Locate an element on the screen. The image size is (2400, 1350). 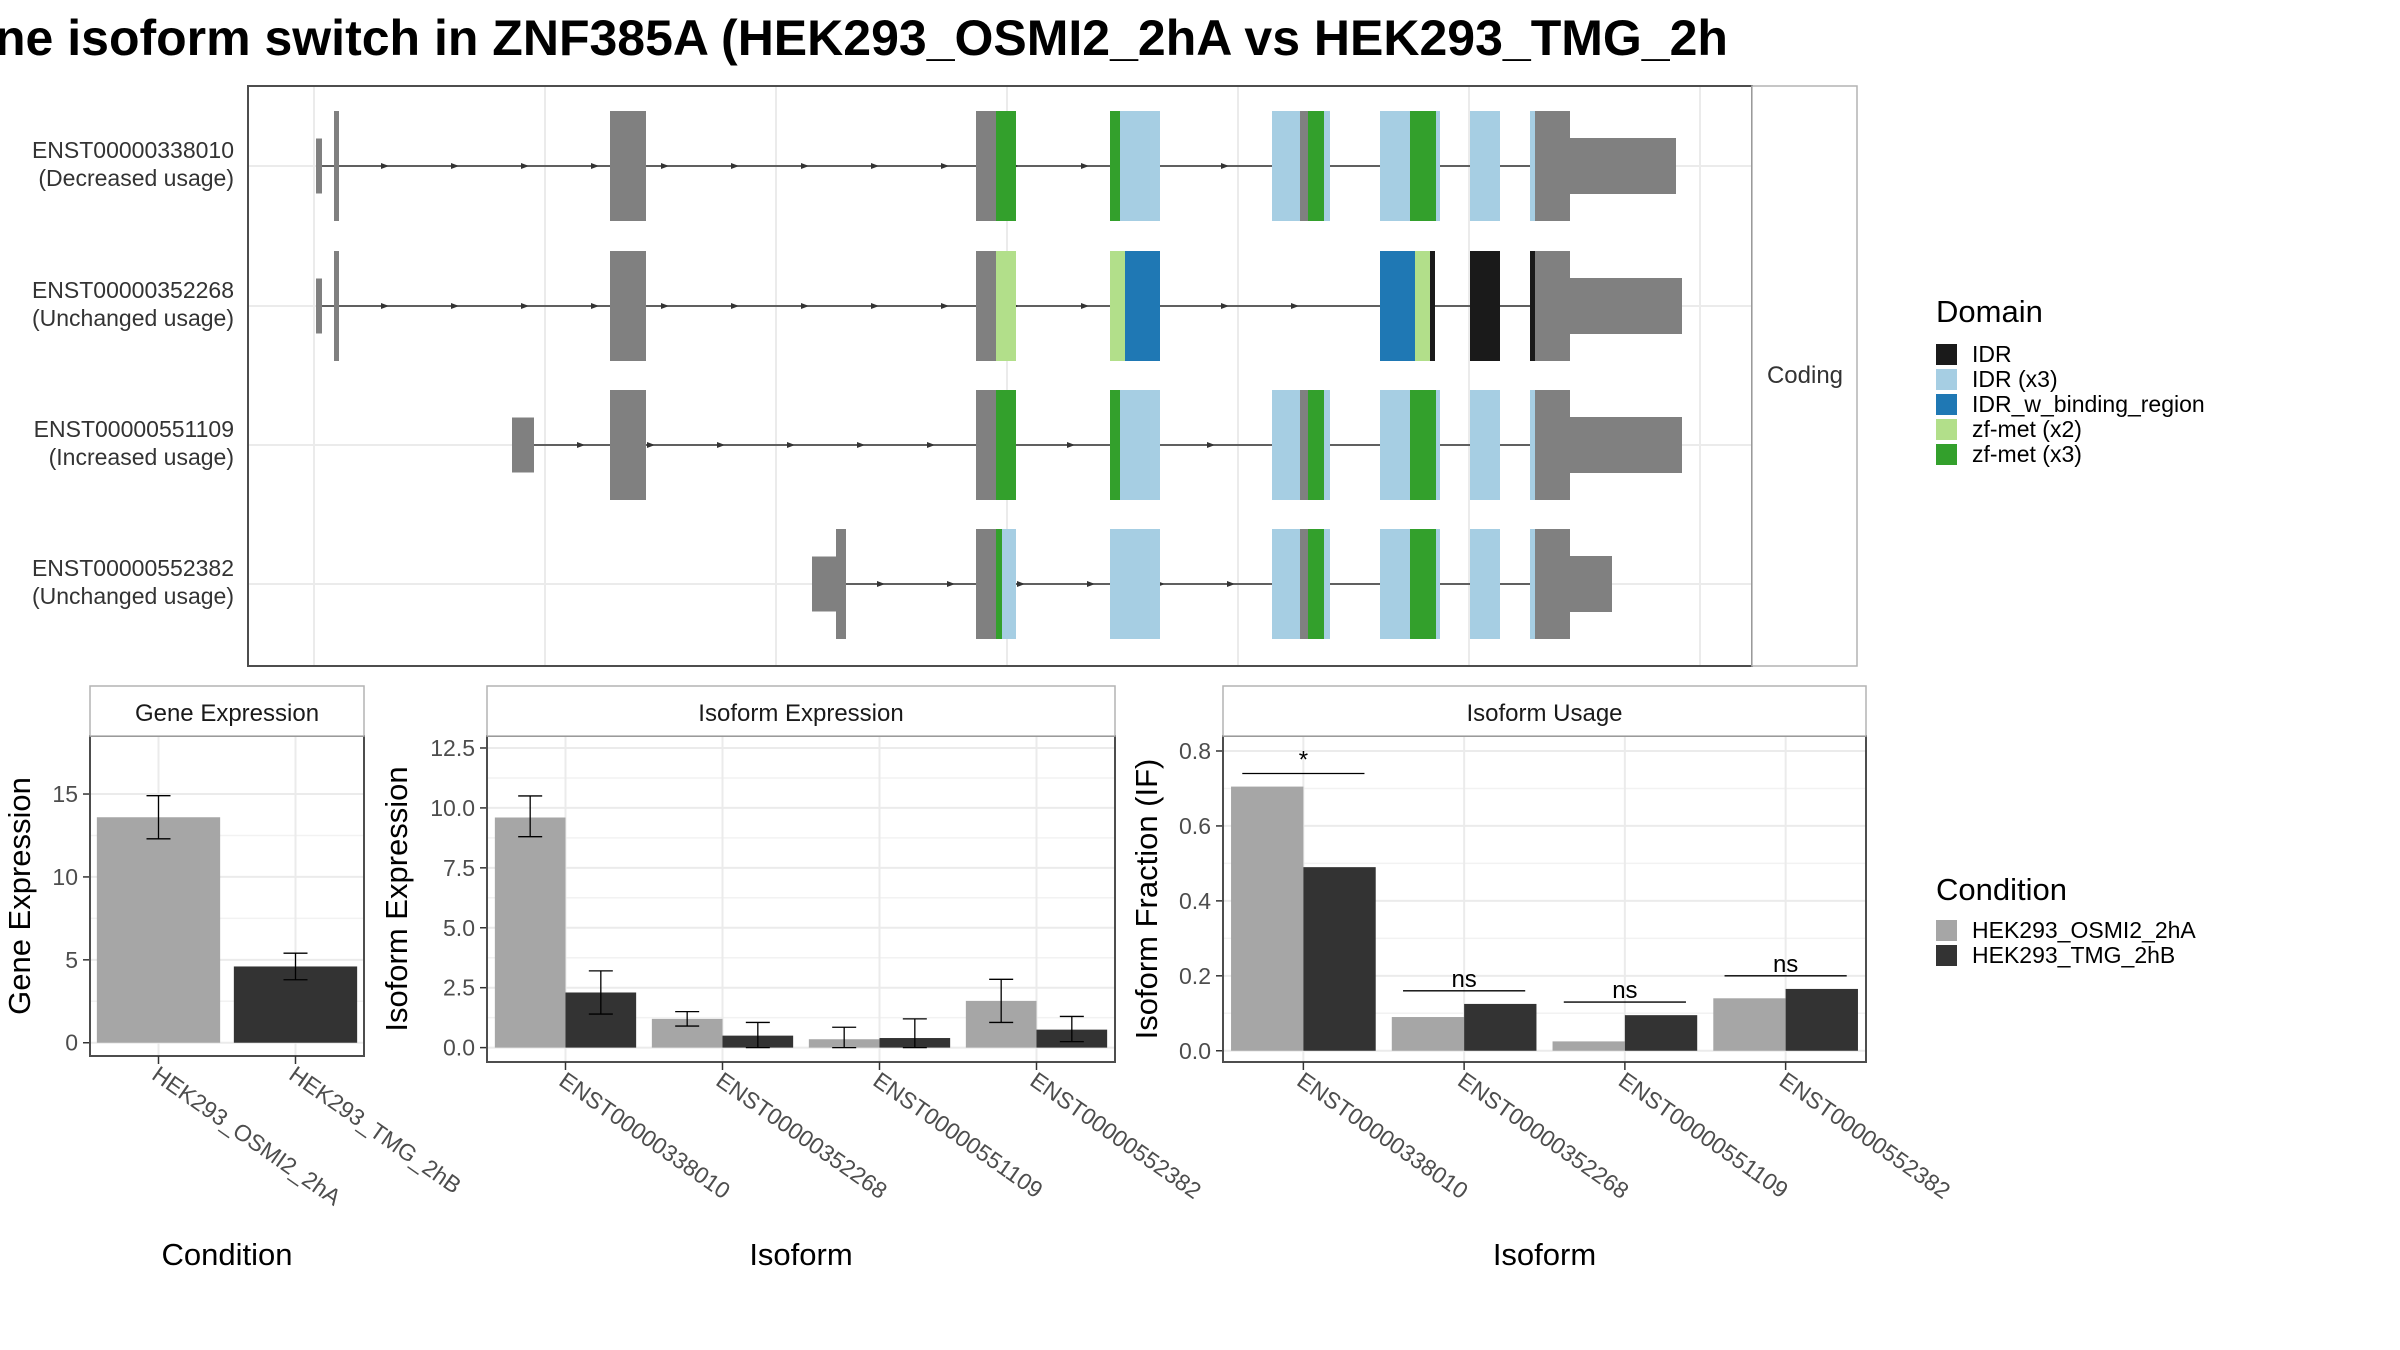
bar-ENST00000551109-HEK293_TMG_2hB is located at coordinates (1661, 1033).